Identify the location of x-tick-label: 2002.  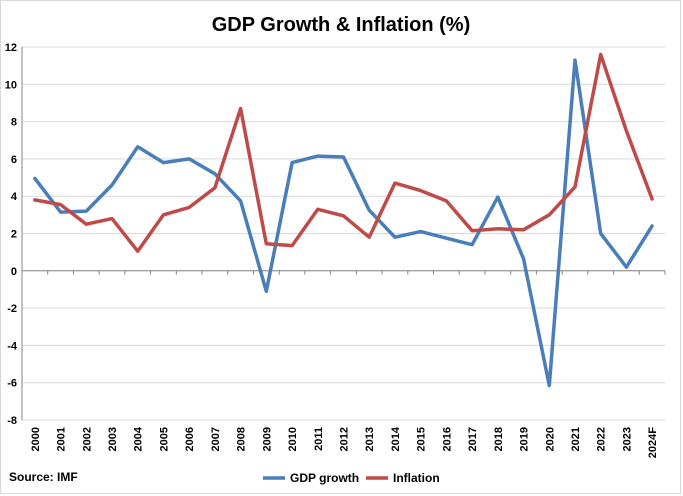
(87, 439).